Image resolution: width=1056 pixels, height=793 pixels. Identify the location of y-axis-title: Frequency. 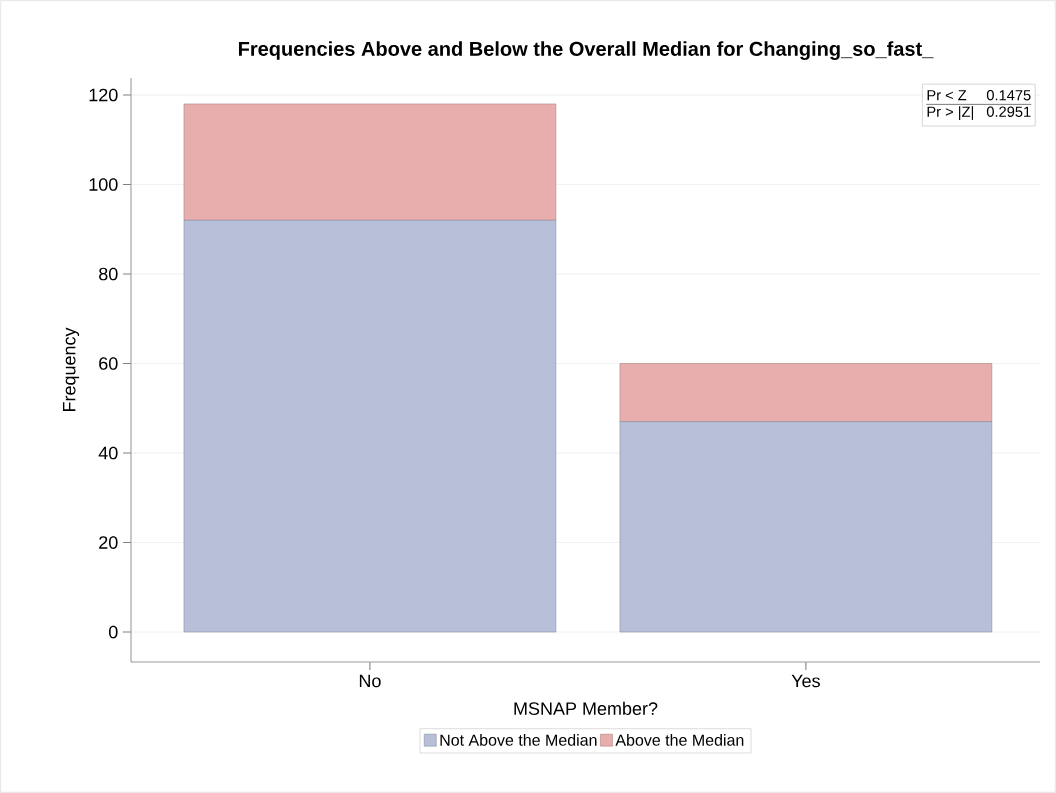
(71, 369).